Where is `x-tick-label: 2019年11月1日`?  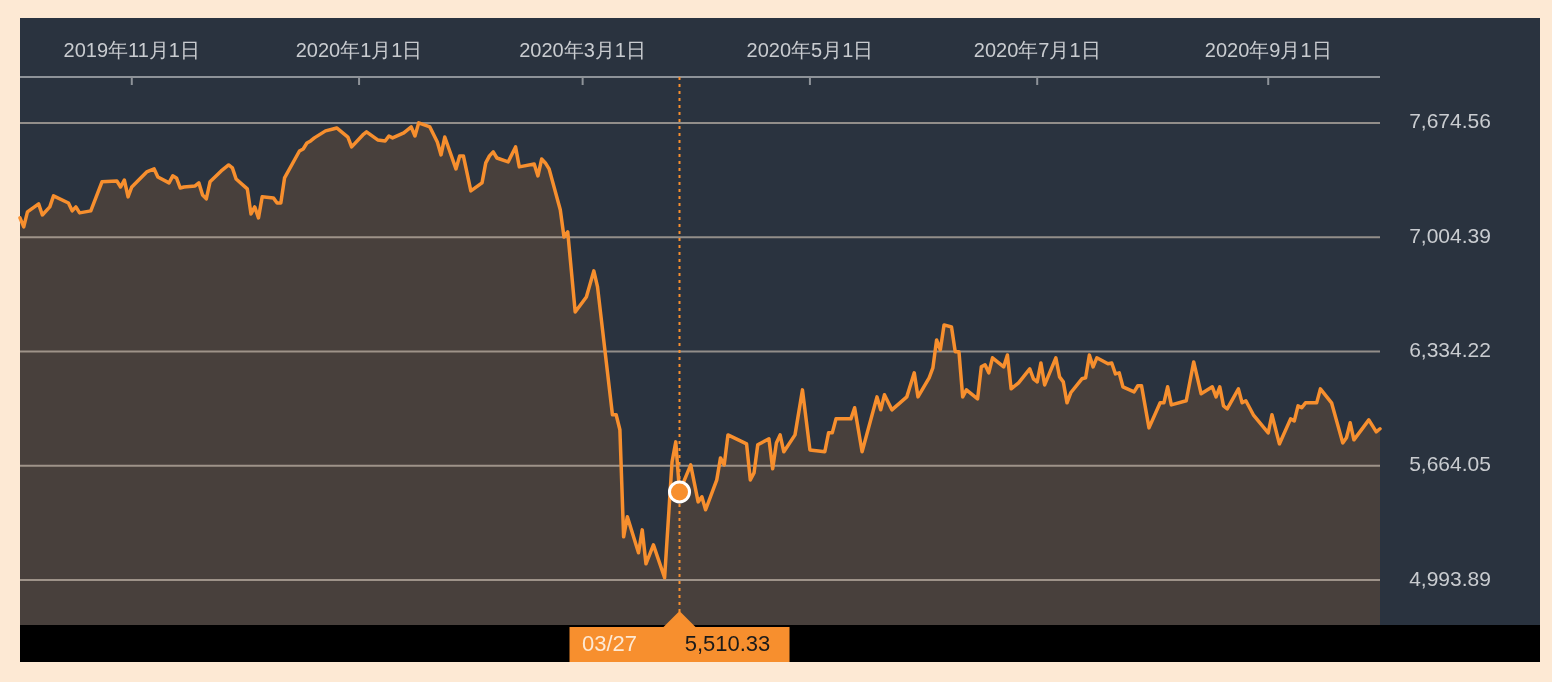 x-tick-label: 2019年11月1日 is located at coordinates (131, 50).